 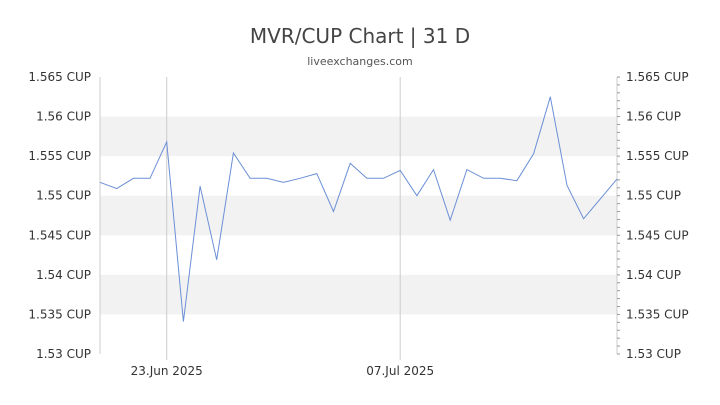 I want to click on y-tick-label-right: 1.565 CUP, so click(x=657, y=77).